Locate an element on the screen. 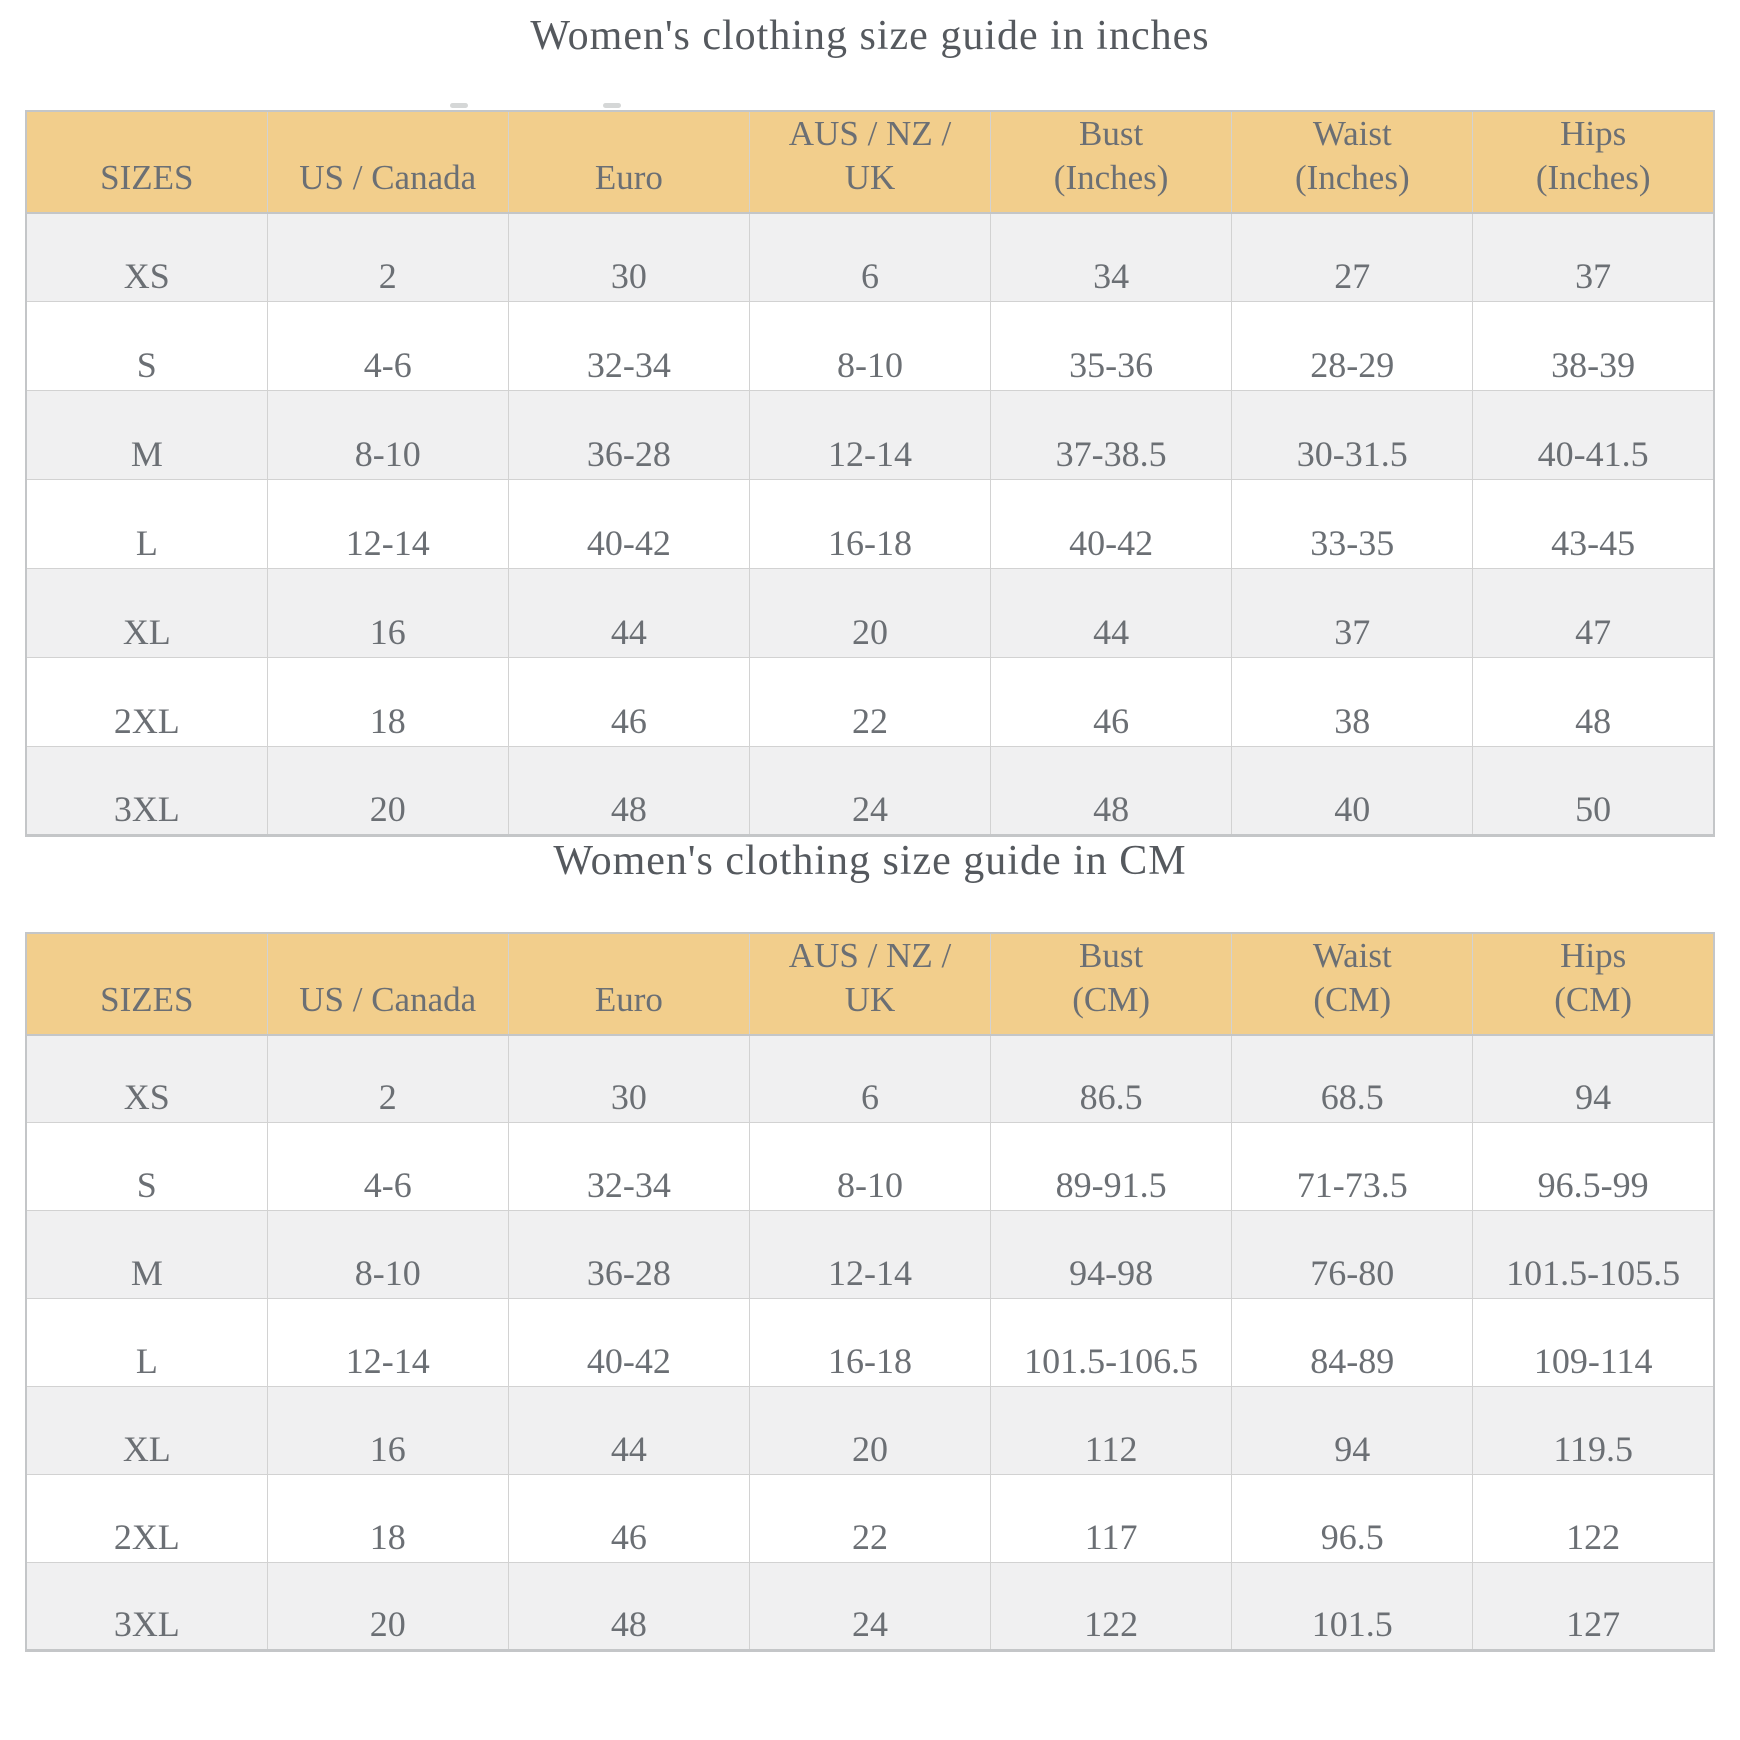 The height and width of the screenshot is (1740, 1740). size-value-cell: 117 is located at coordinates (1111, 1518).